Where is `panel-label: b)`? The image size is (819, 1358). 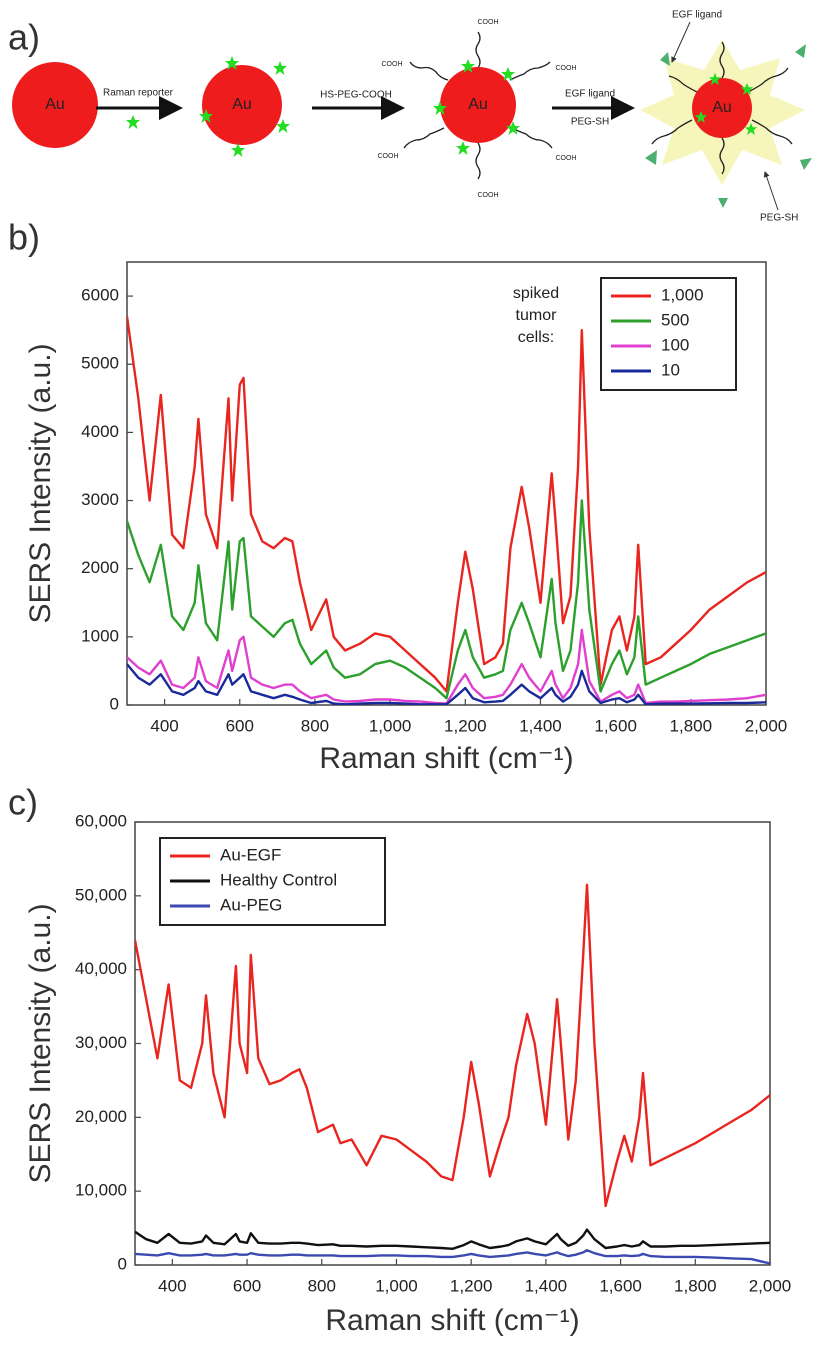 panel-label: b) is located at coordinates (24, 237).